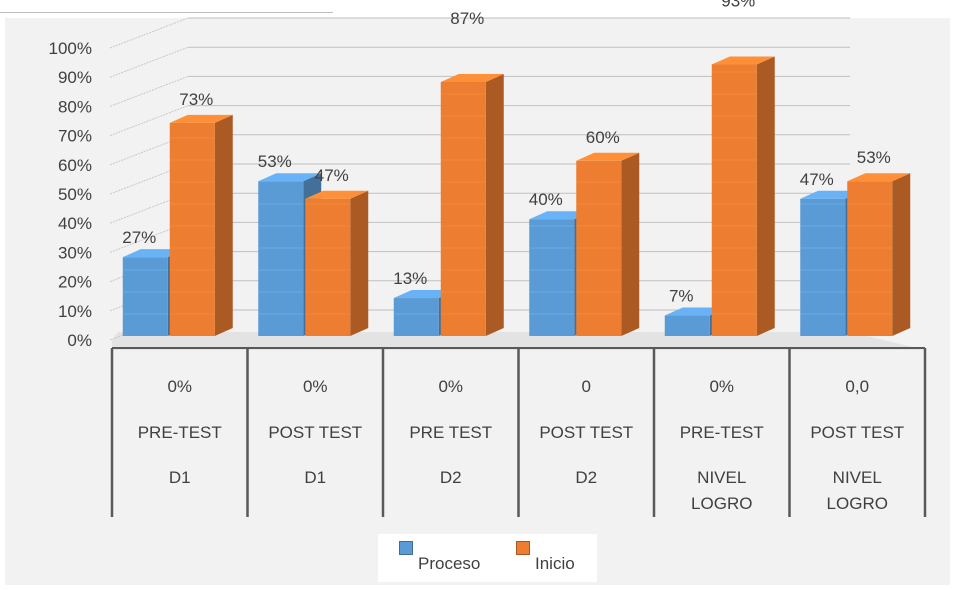 The image size is (955, 590). What do you see at coordinates (75, 77) in the screenshot?
I see `y-tick-label: 90%` at bounding box center [75, 77].